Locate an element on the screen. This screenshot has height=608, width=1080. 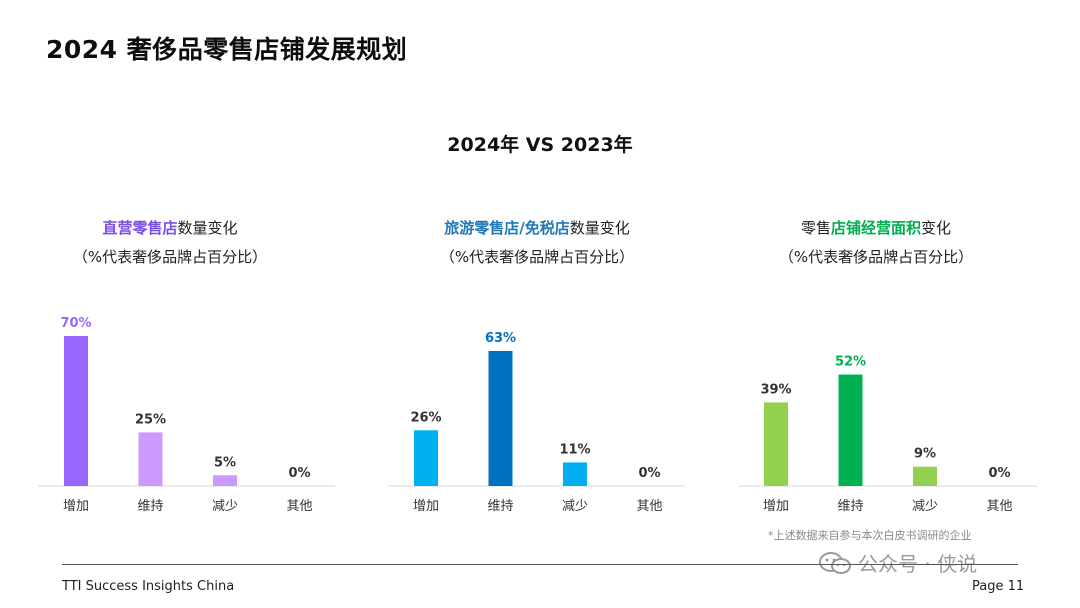
chart-store-area: 39% 增加 52% 维持 9% 减少 0% 其他 is located at coordinates (888, 434).